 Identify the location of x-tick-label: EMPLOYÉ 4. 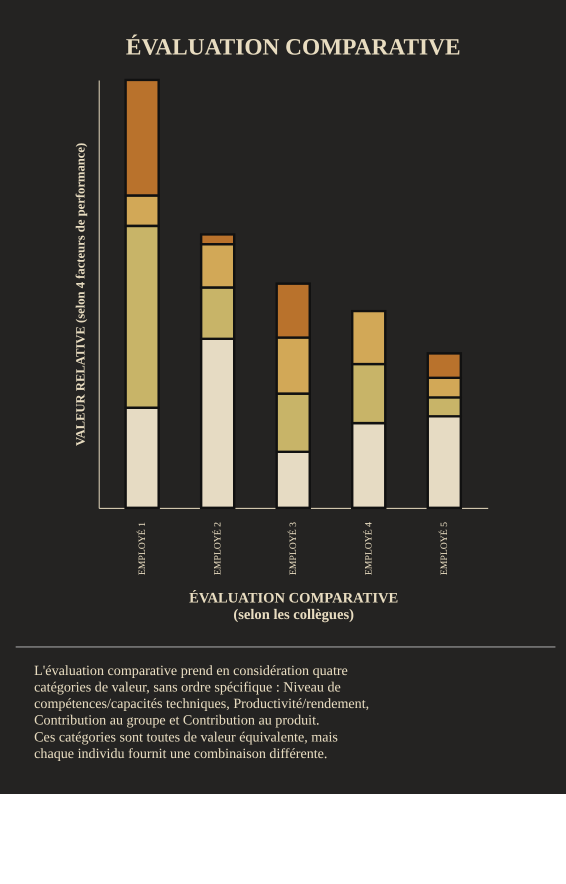
(368, 549).